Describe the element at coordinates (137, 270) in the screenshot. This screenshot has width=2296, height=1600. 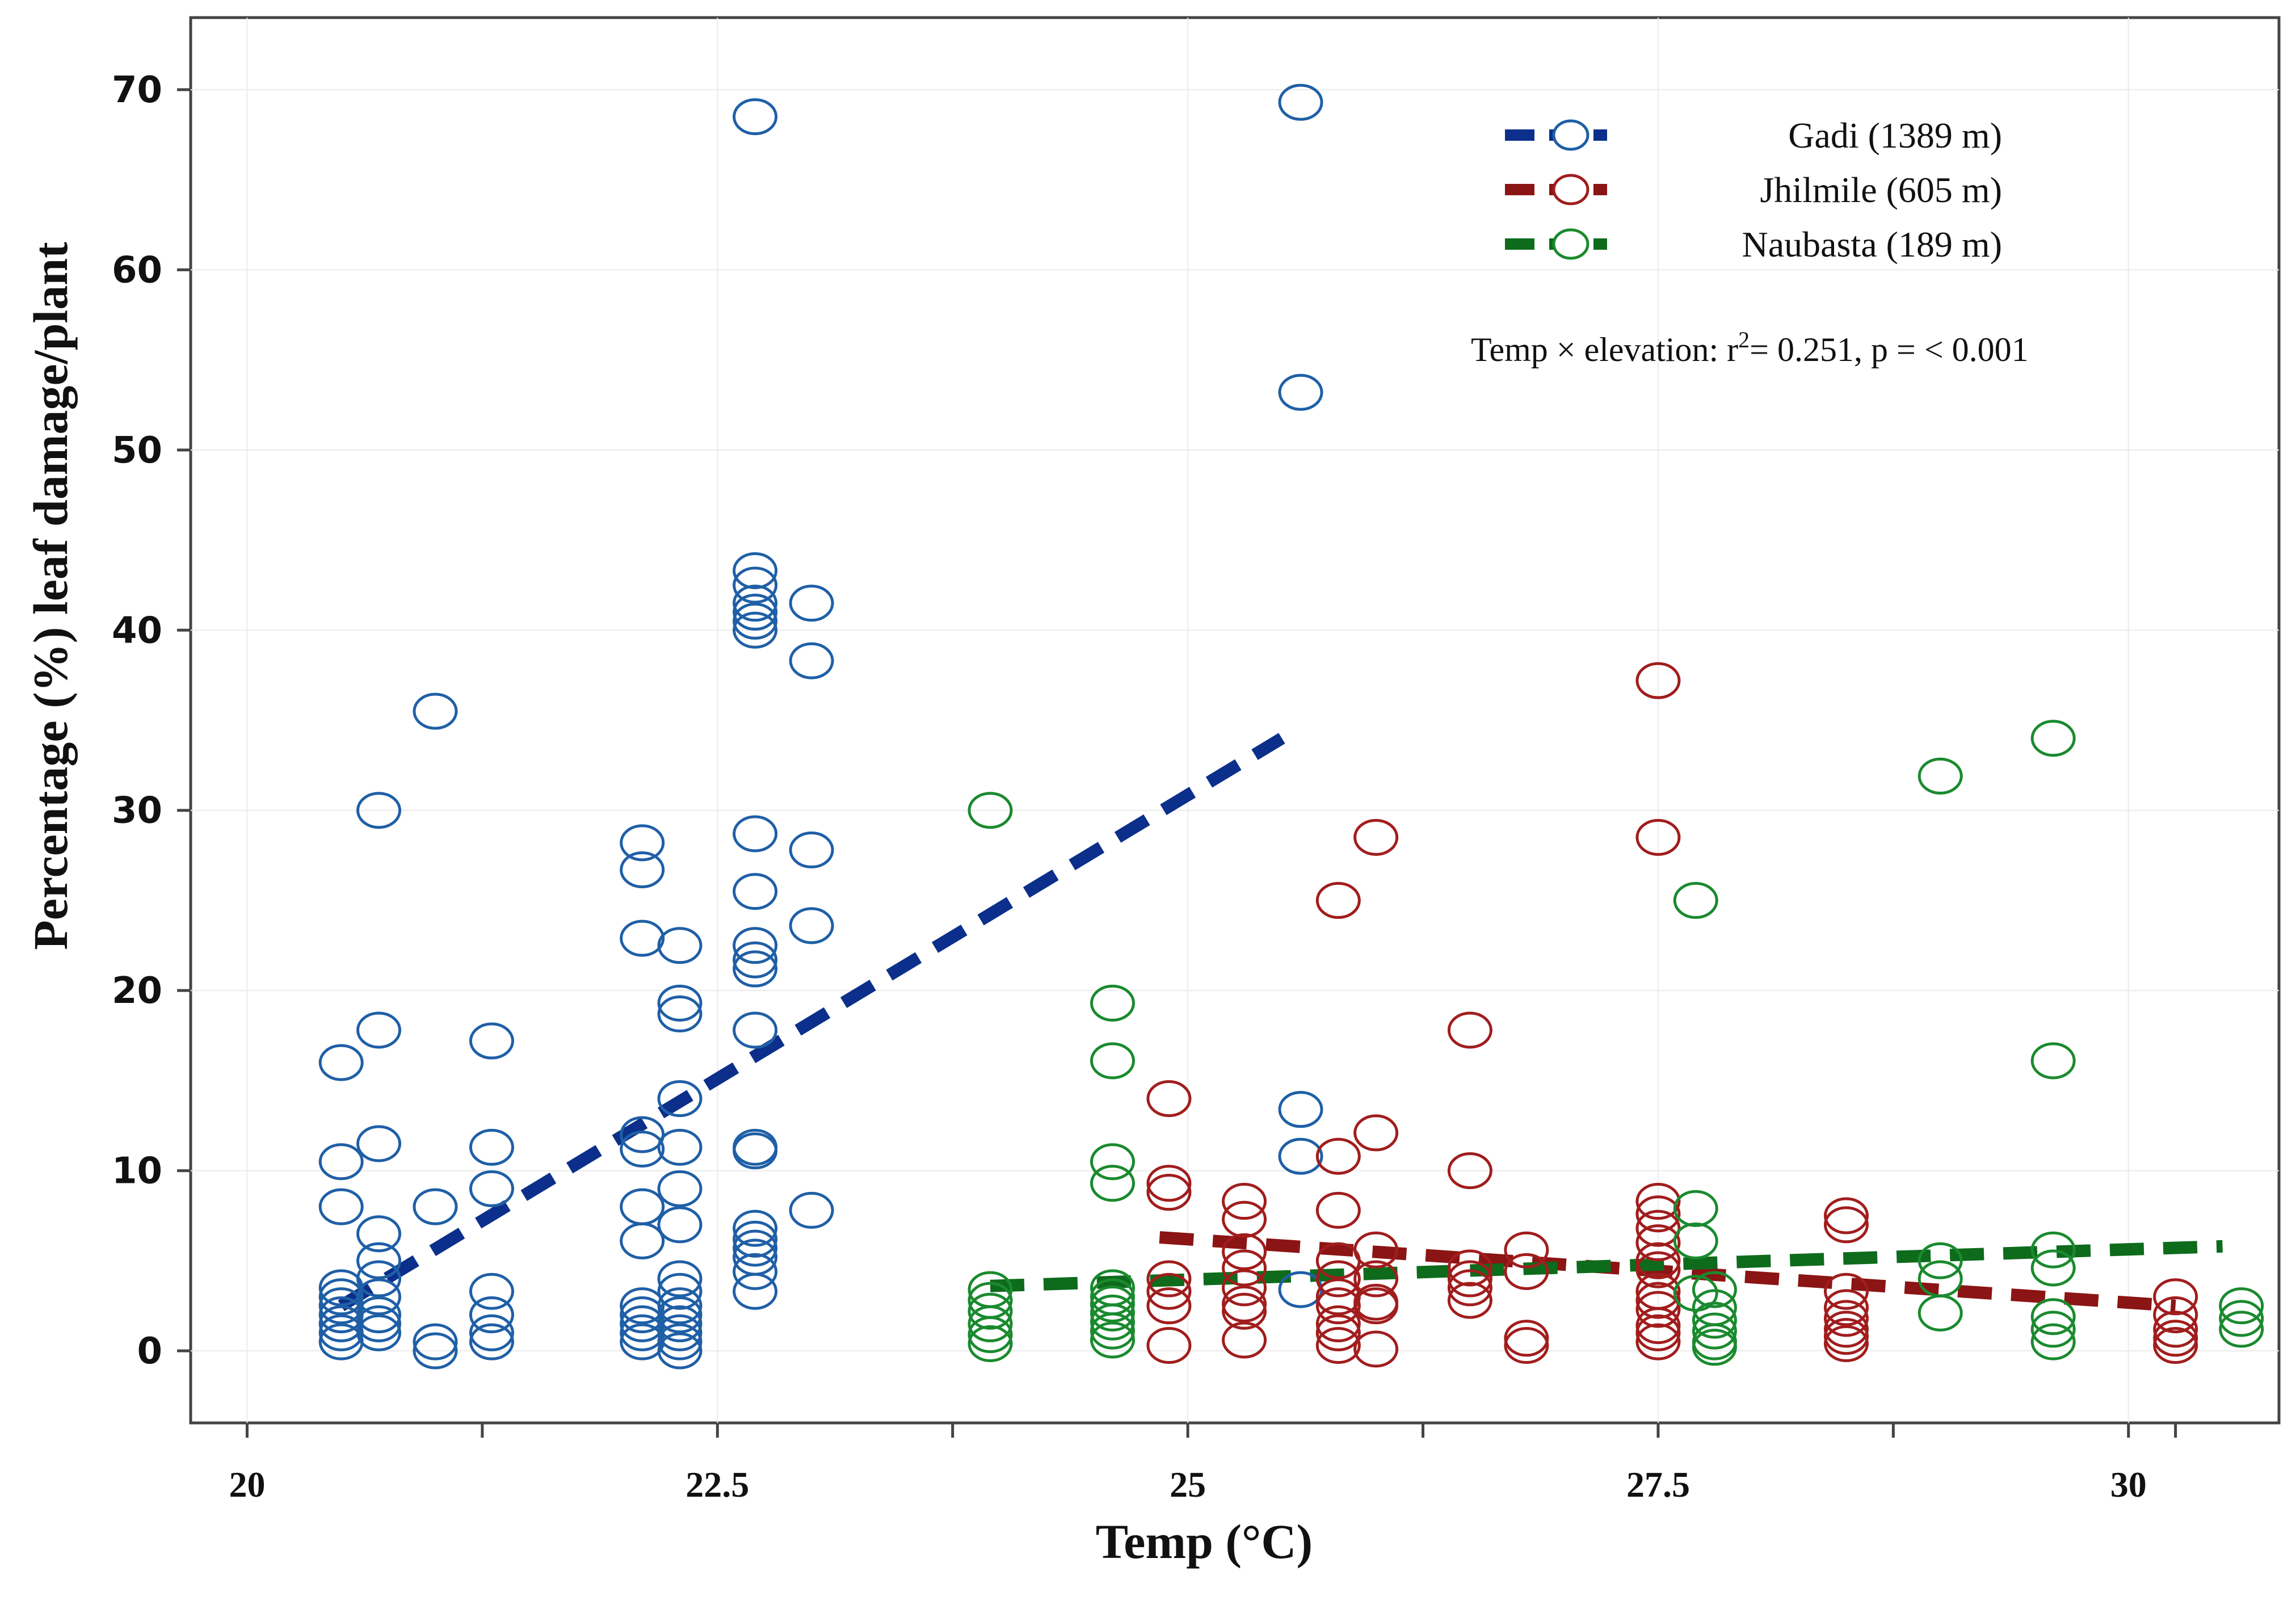
I see `y-tick-label: 60` at that location.